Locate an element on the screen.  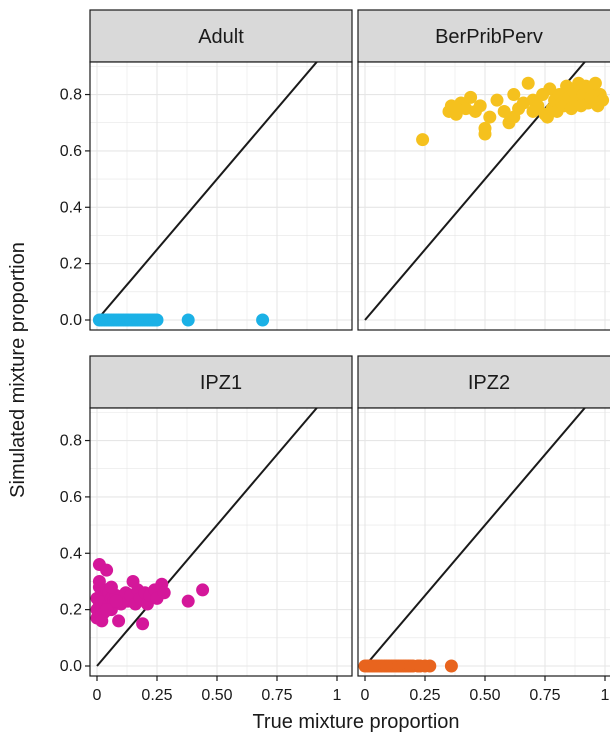
points-adult is located at coordinates (181, 320).